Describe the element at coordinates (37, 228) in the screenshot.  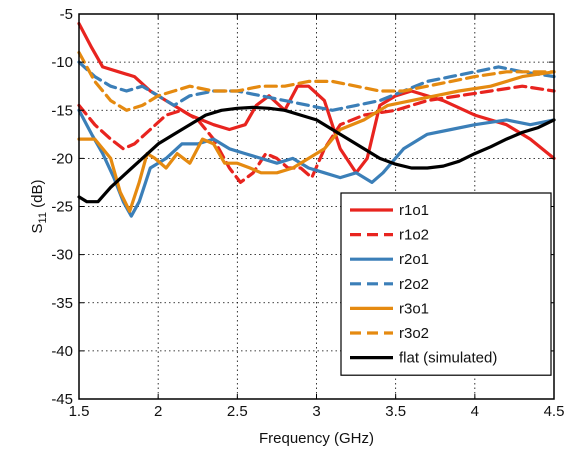
I see `y-axis-label-main: S` at that location.